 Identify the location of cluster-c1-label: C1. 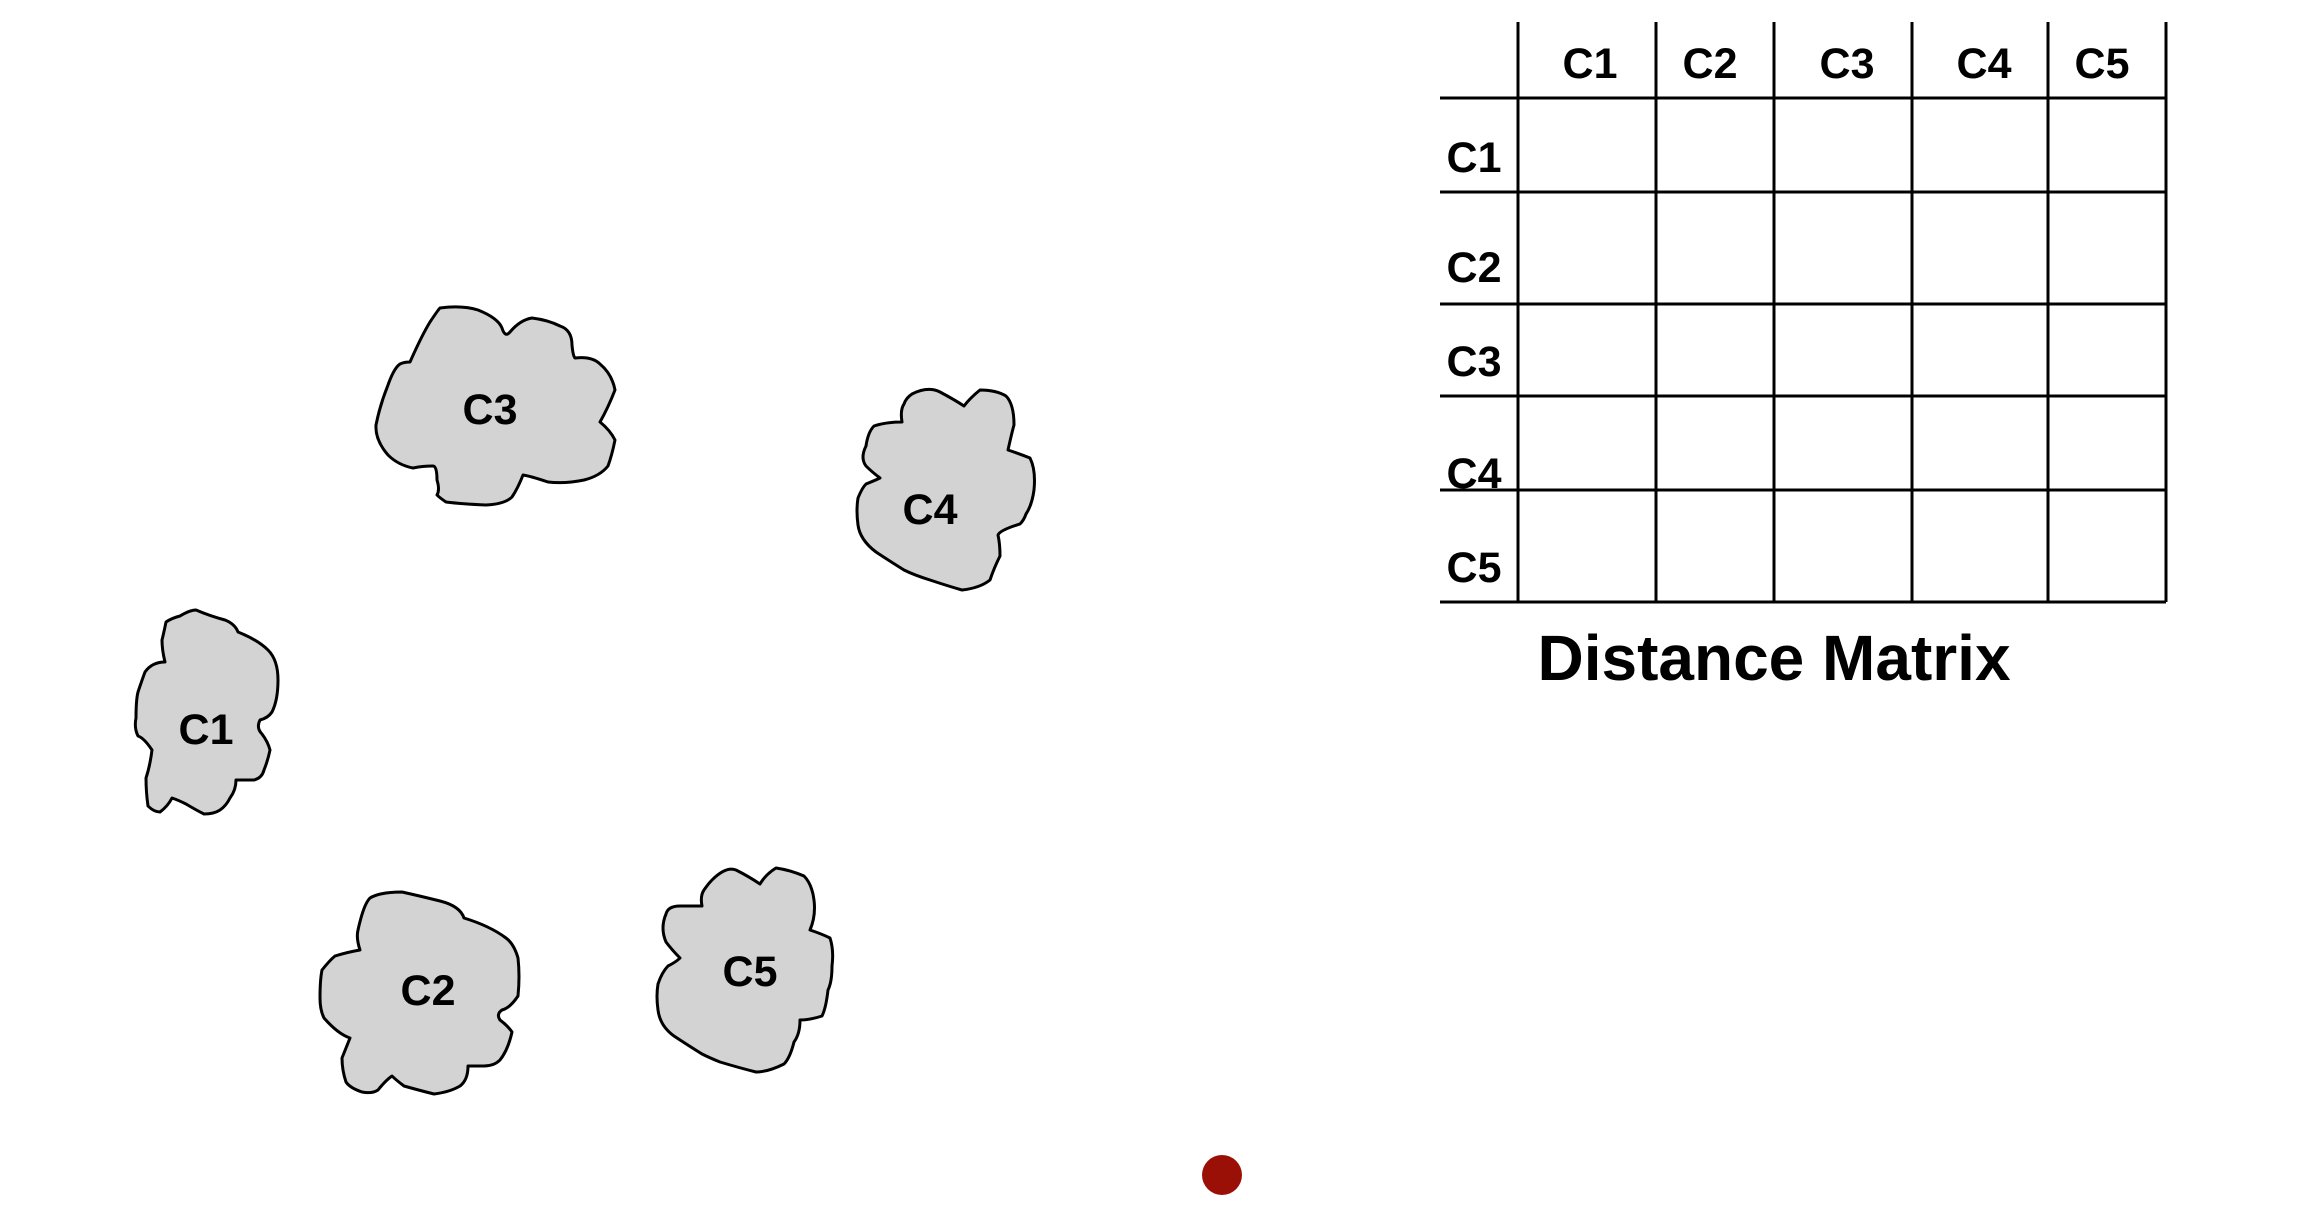
(206, 730).